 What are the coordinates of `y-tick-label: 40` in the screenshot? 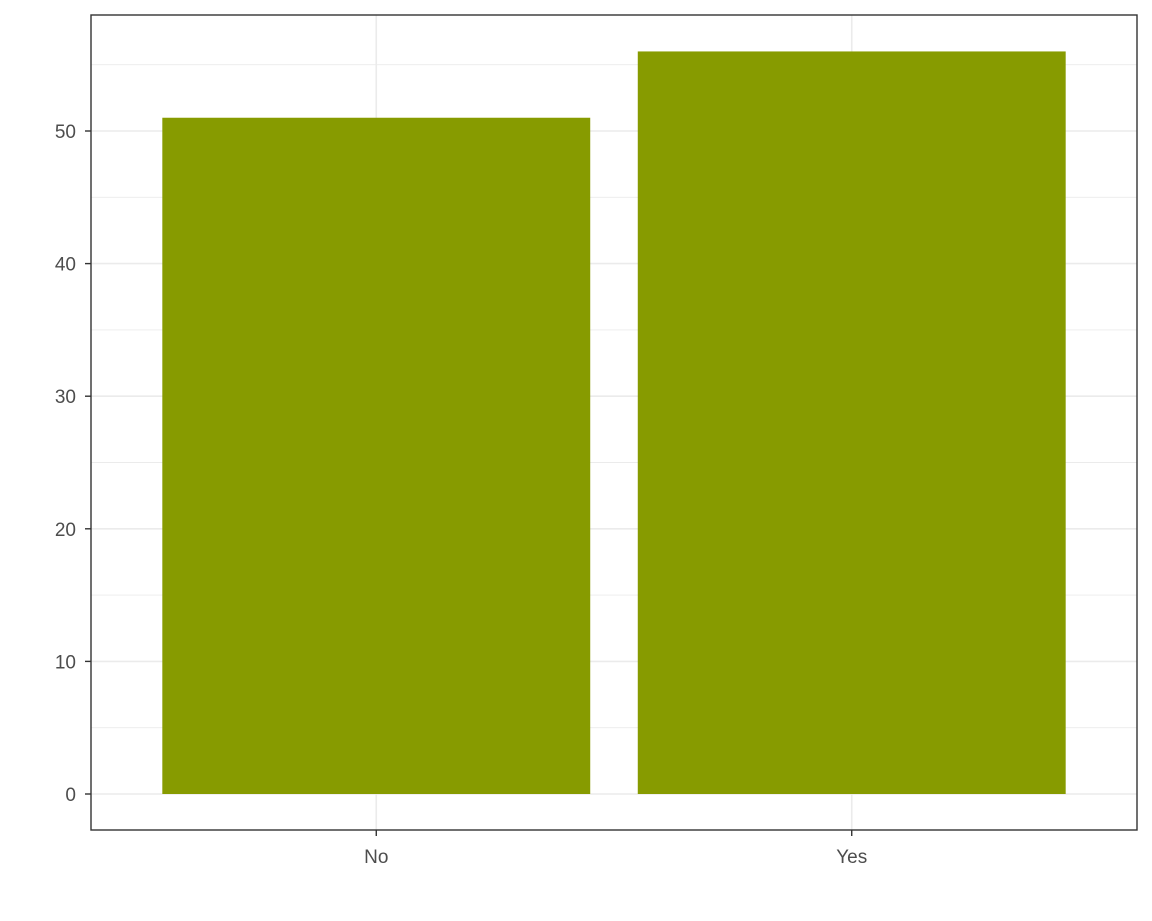 It's located at (65, 265).